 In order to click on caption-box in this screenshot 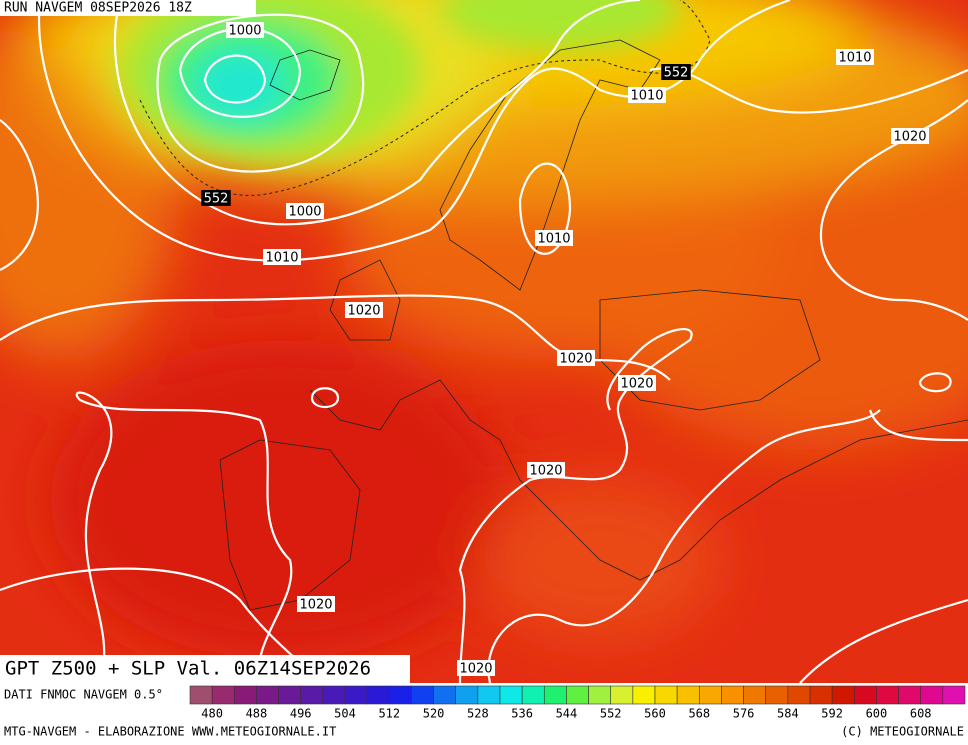, I will do `click(205, 669)`.